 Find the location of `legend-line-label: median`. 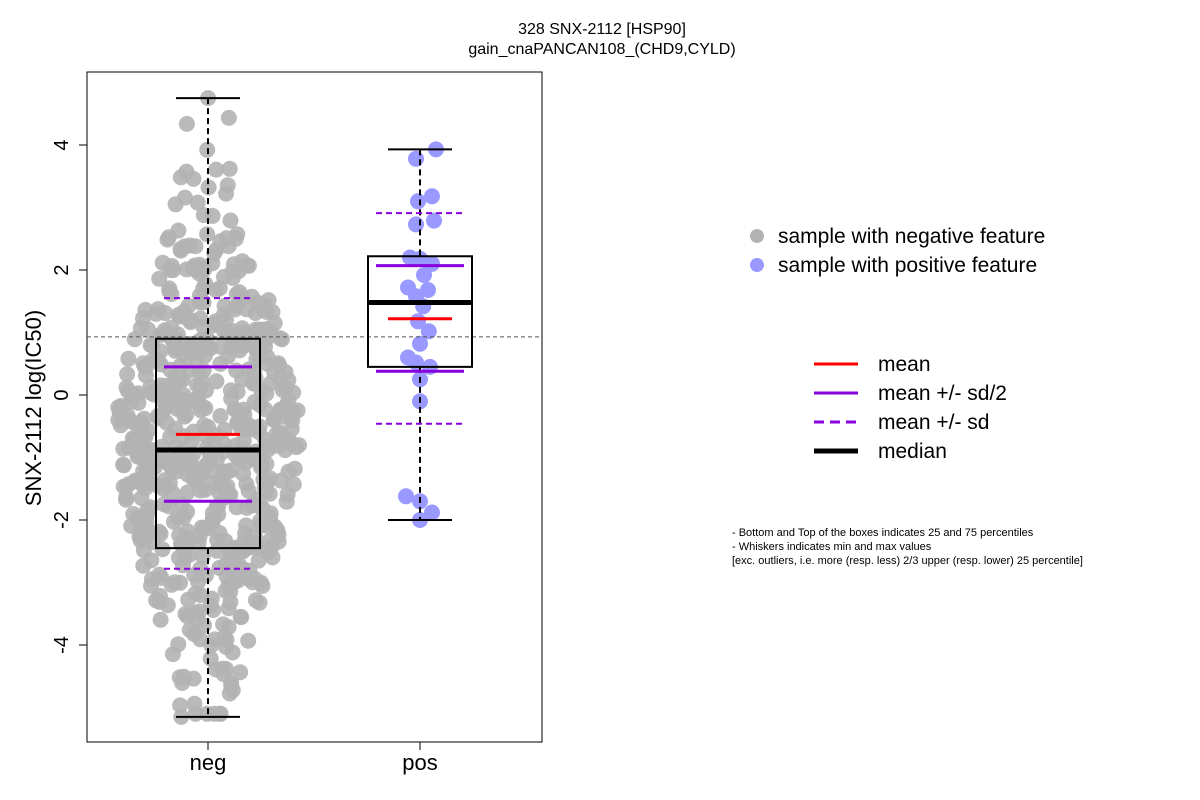

legend-line-label: median is located at coordinates (912, 451).